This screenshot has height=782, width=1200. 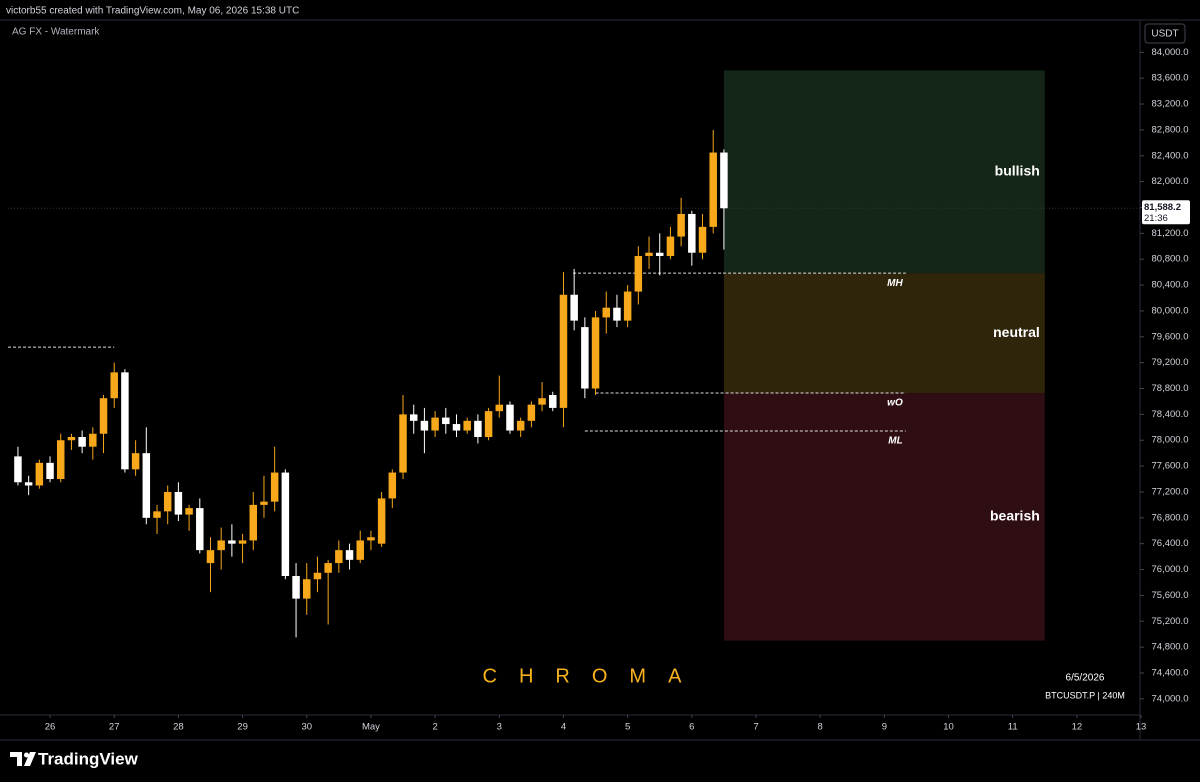 What do you see at coordinates (1170, 440) in the screenshot?
I see `y-tick-label: 78,000.0` at bounding box center [1170, 440].